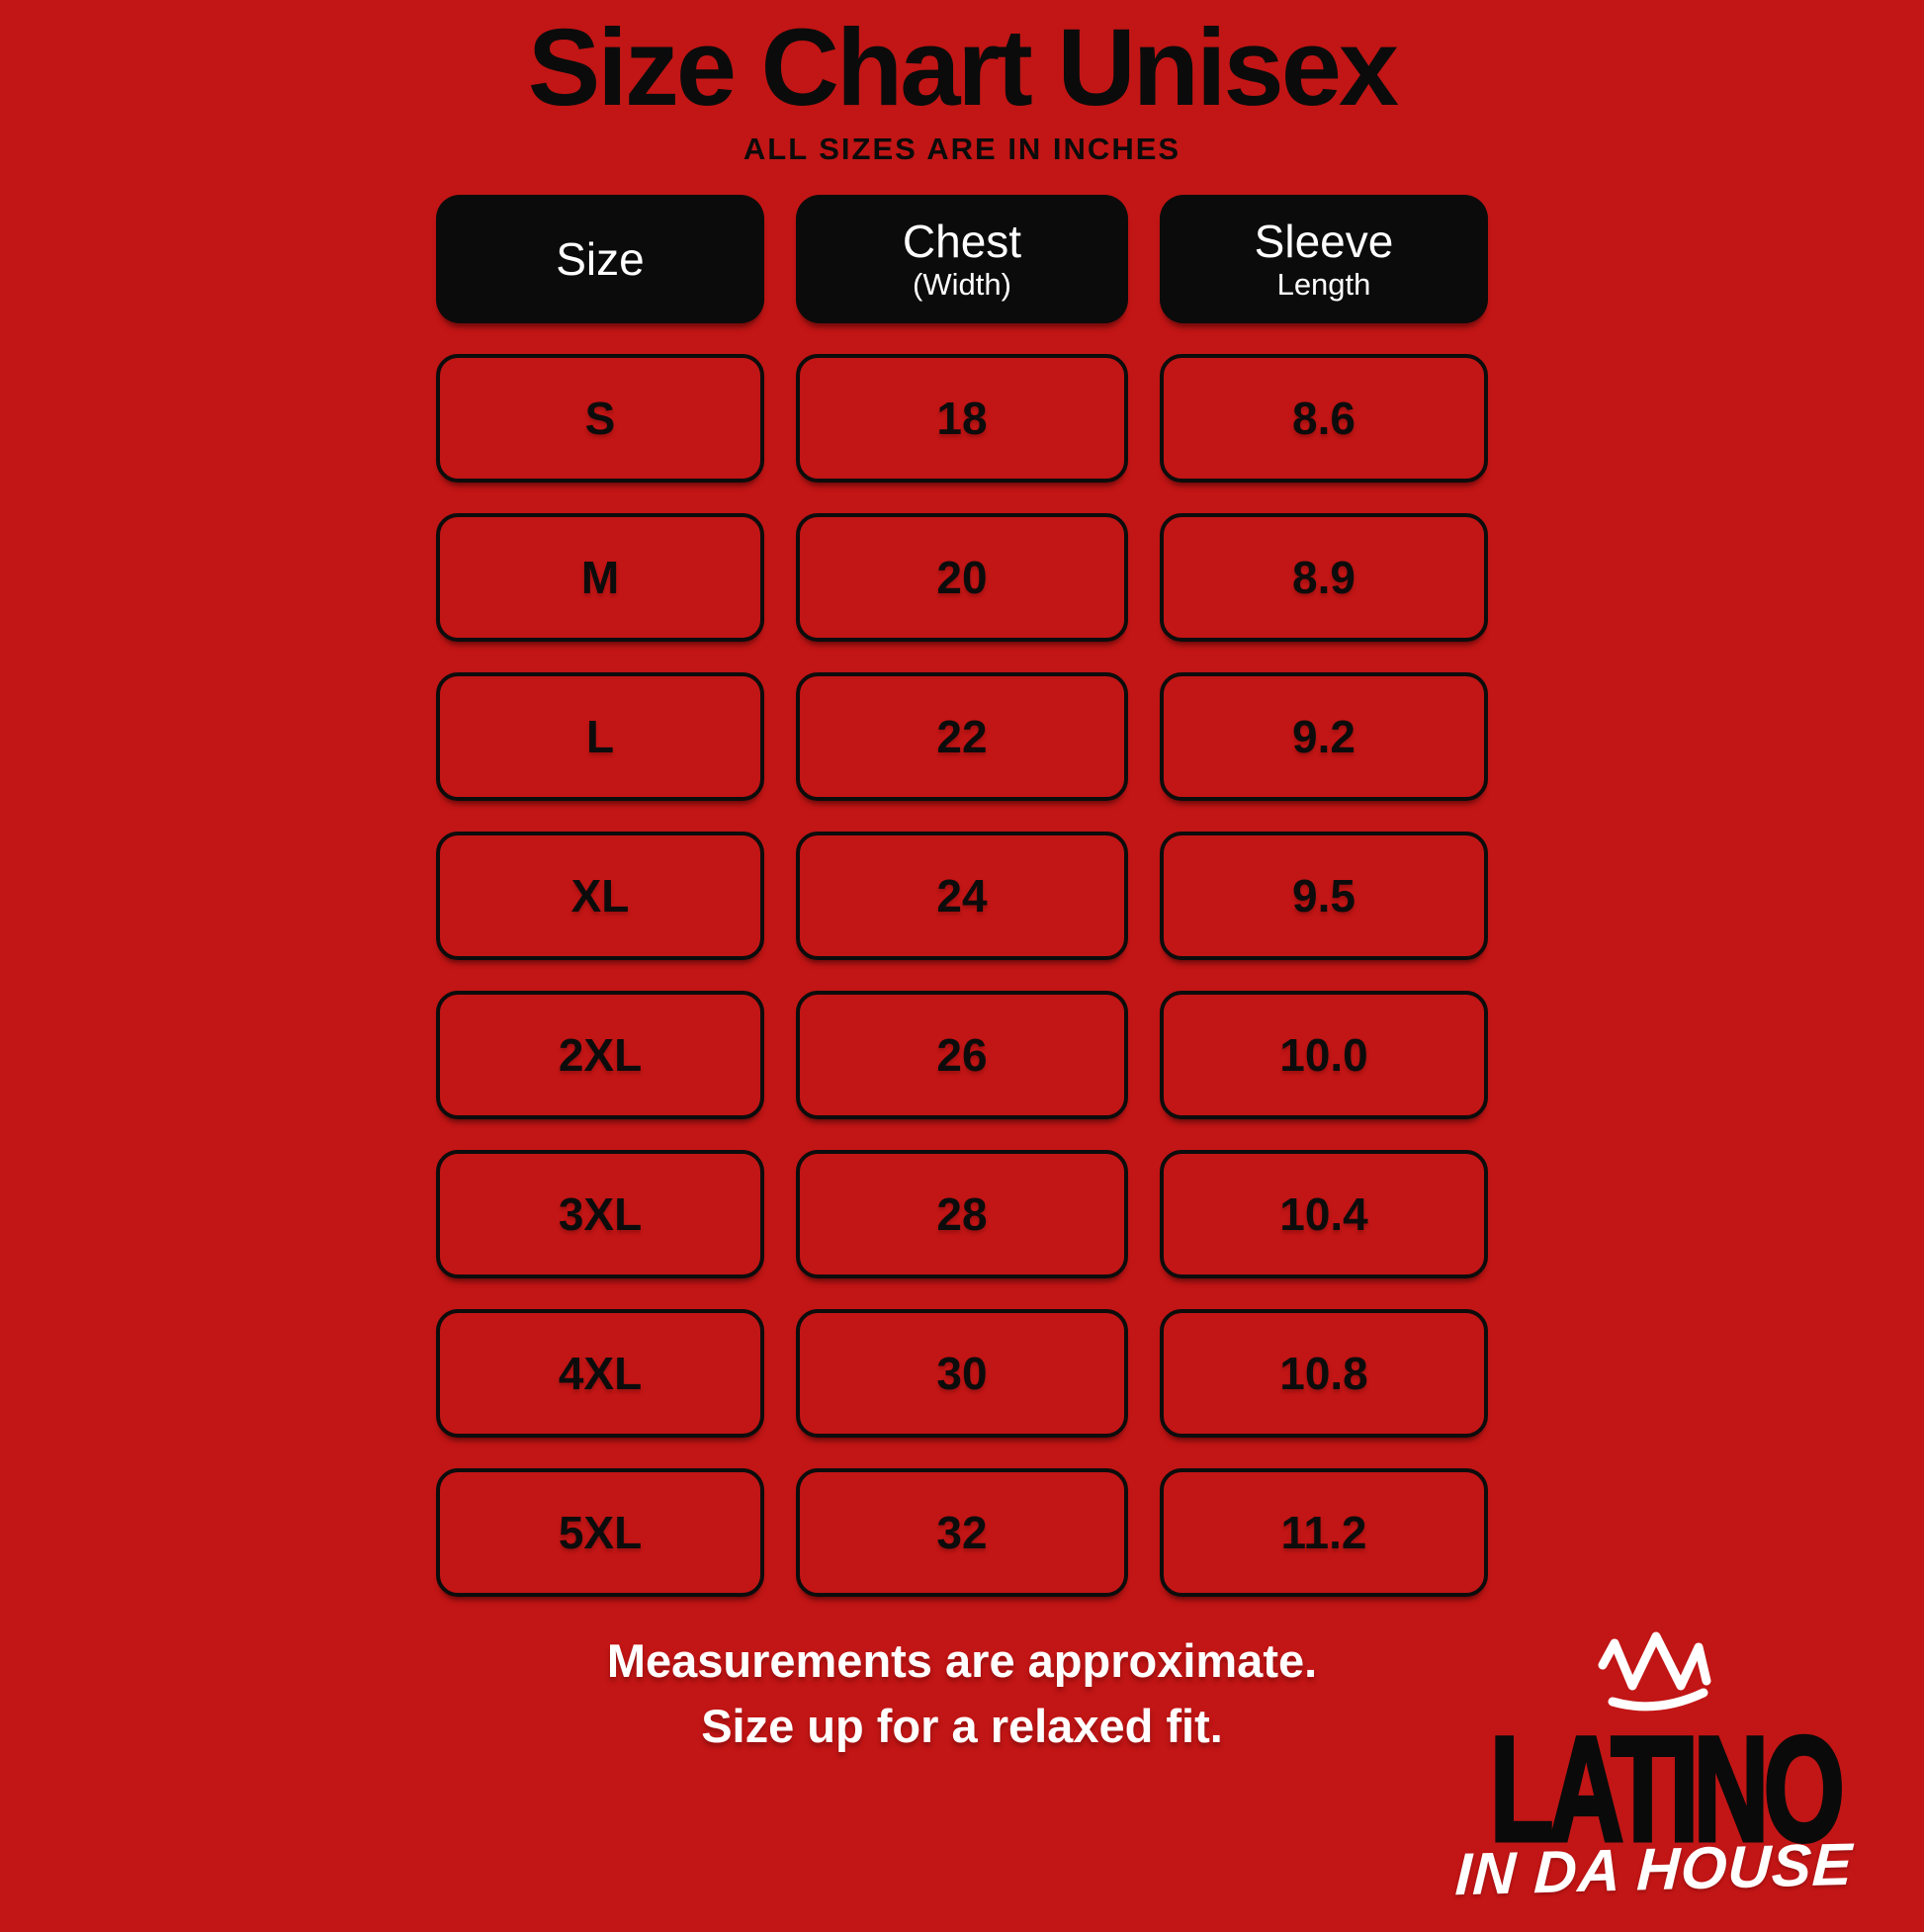 The height and width of the screenshot is (1932, 1924). What do you see at coordinates (962, 1055) in the screenshot?
I see `chest-cell: 26` at bounding box center [962, 1055].